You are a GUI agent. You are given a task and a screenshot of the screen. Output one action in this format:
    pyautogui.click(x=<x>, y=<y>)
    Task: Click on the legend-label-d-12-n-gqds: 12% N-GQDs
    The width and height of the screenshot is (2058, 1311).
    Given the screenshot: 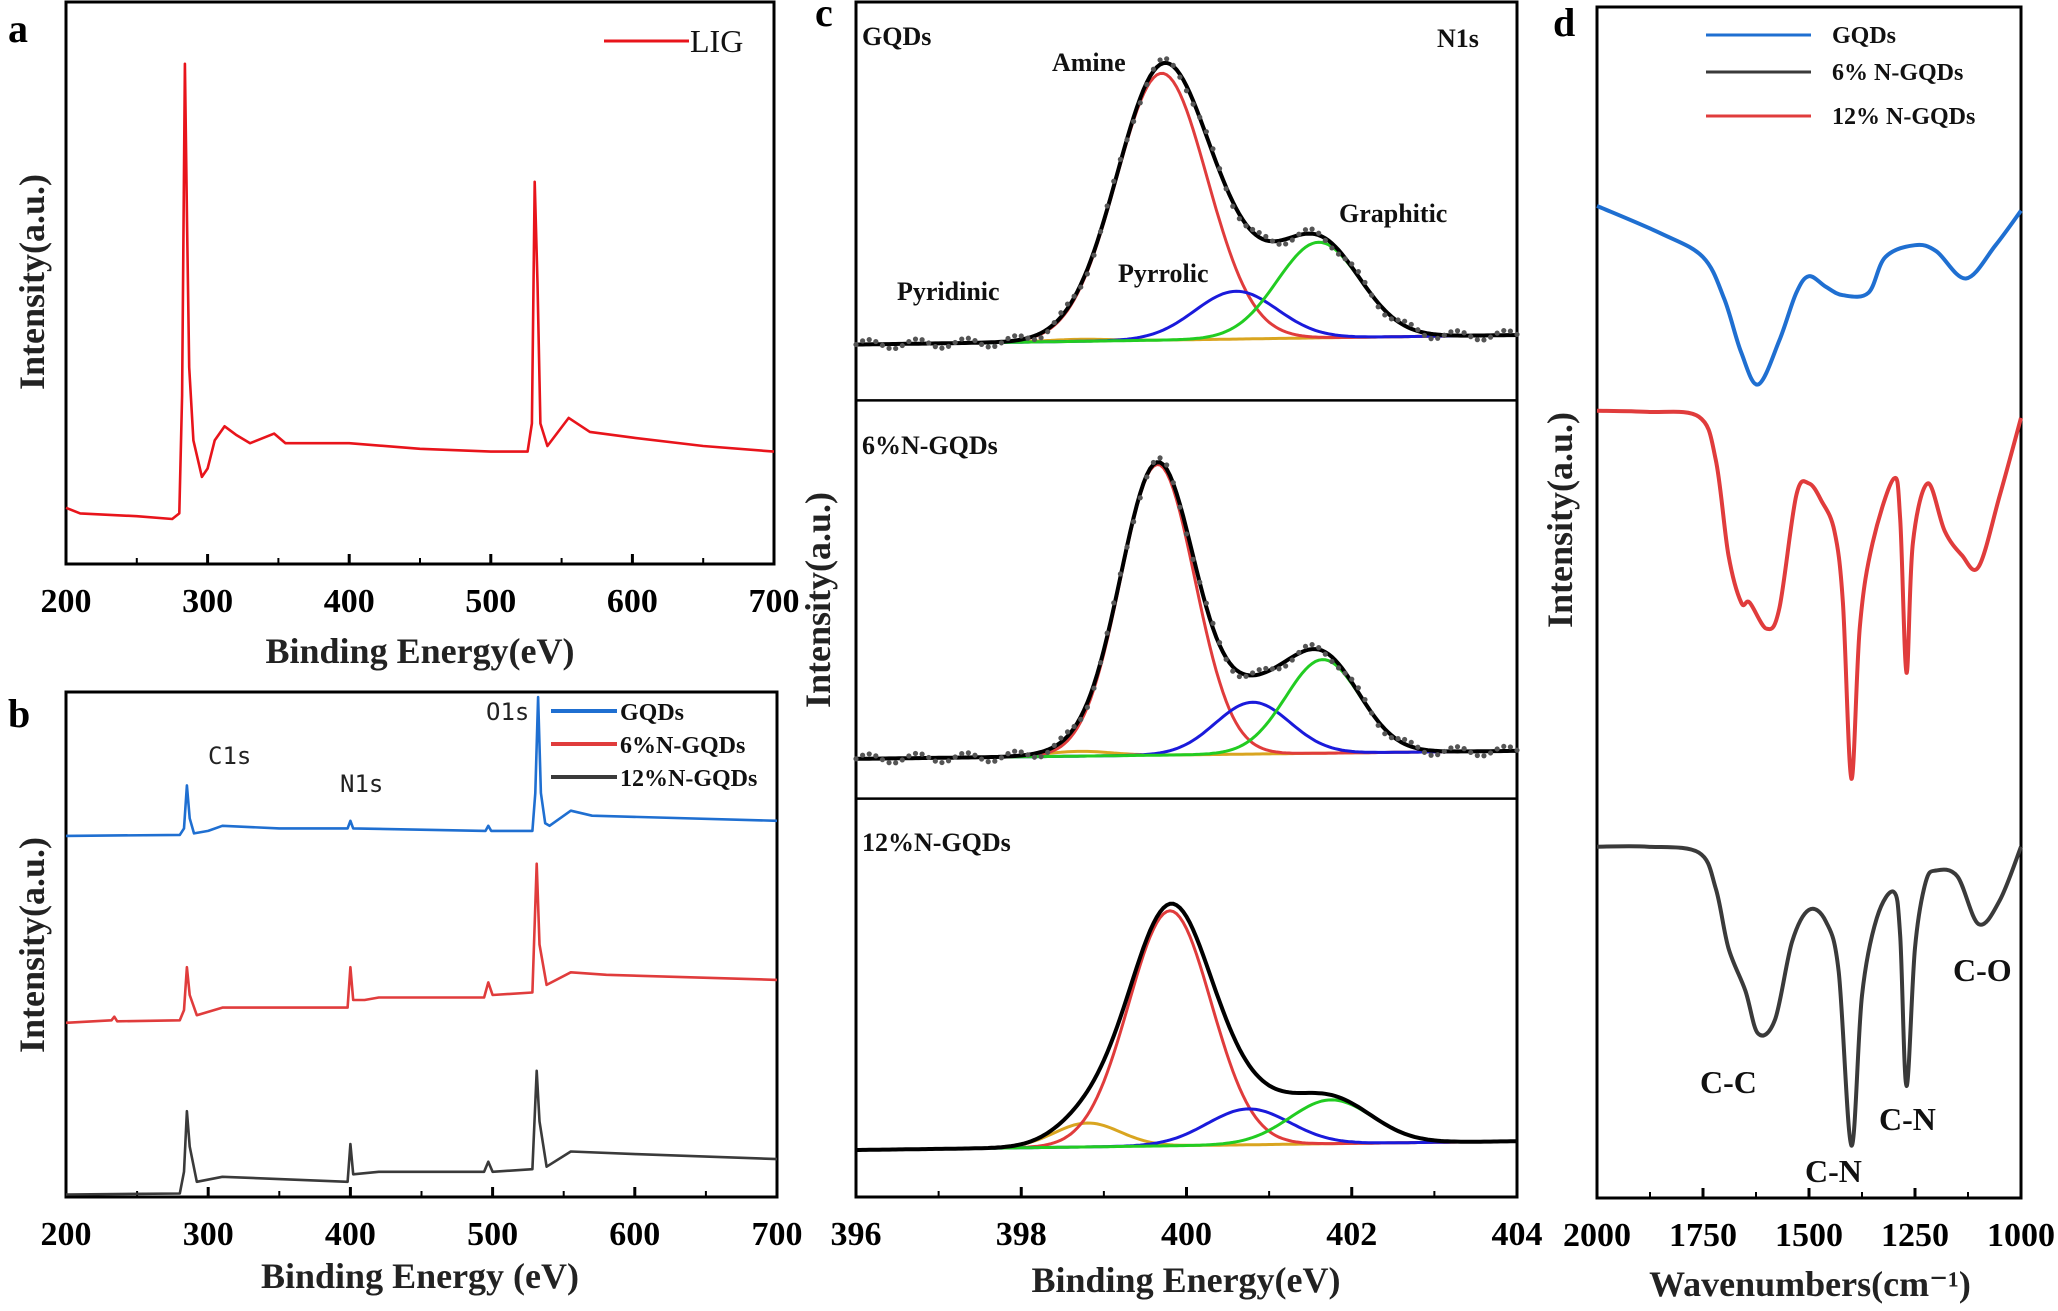 What is the action you would take?
    pyautogui.click(x=1903, y=117)
    